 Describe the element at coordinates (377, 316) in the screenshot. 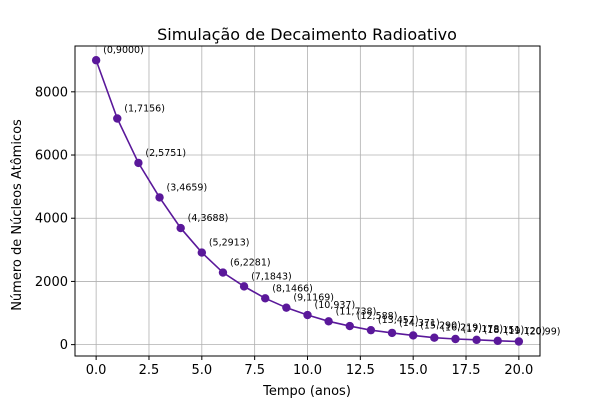

I see `point-label: (12,588)` at that location.